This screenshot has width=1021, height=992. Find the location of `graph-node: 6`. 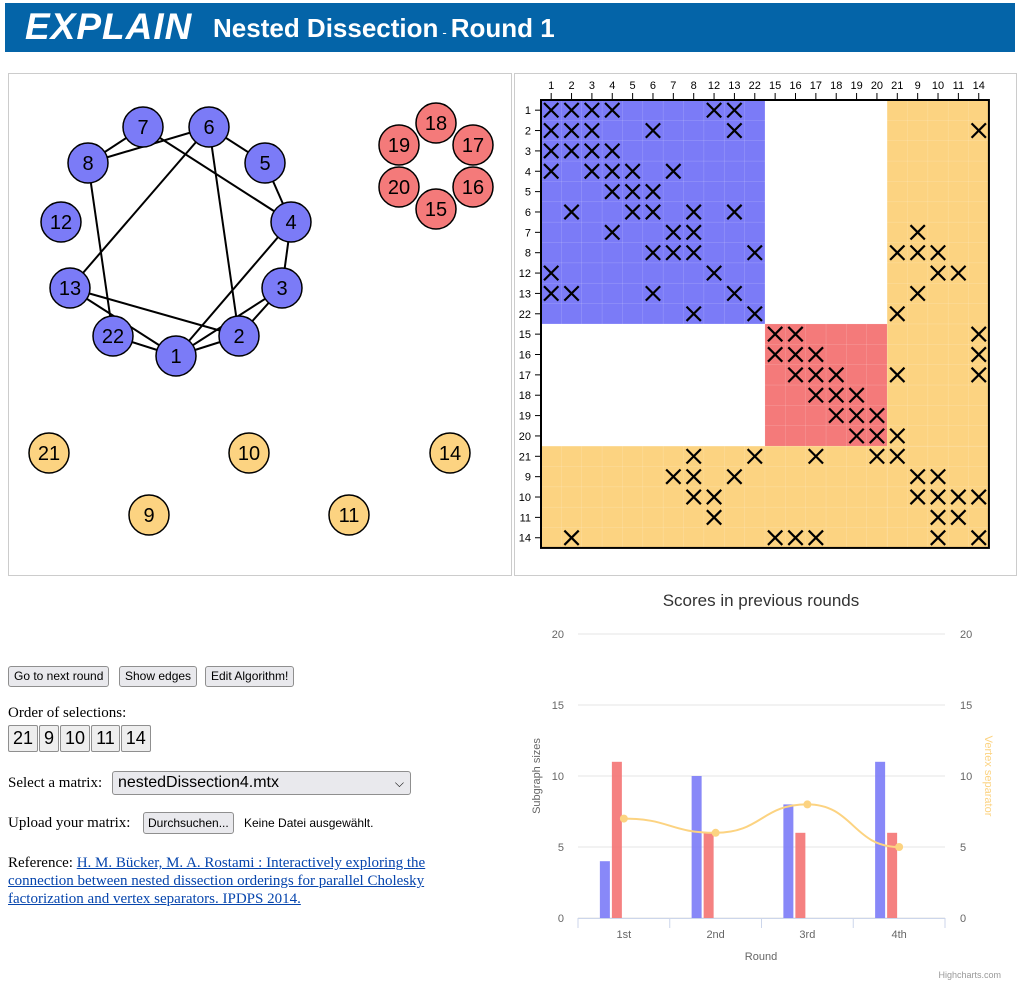

graph-node: 6 is located at coordinates (209, 127).